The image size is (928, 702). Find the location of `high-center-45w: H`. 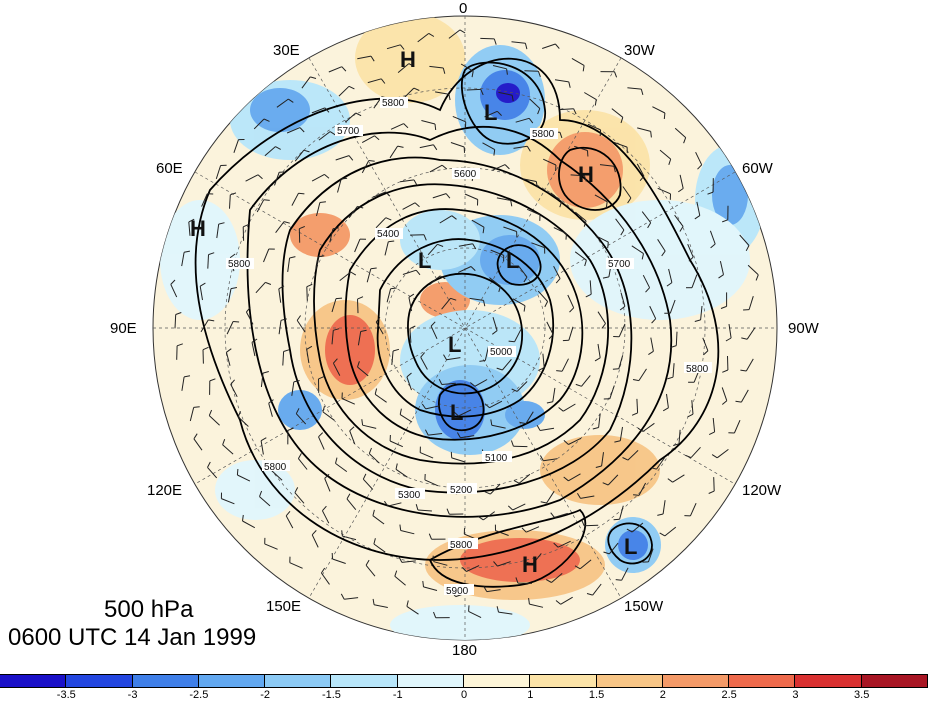

high-center-45w: H is located at coordinates (586, 174).